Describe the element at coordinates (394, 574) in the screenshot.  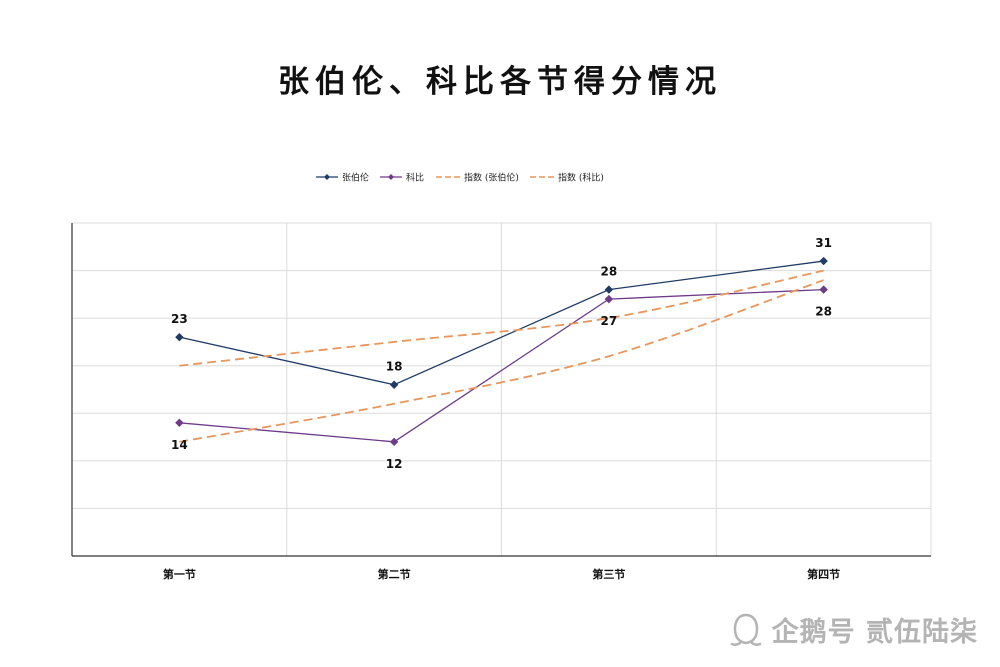
I see `x-tick-label: 第二节` at that location.